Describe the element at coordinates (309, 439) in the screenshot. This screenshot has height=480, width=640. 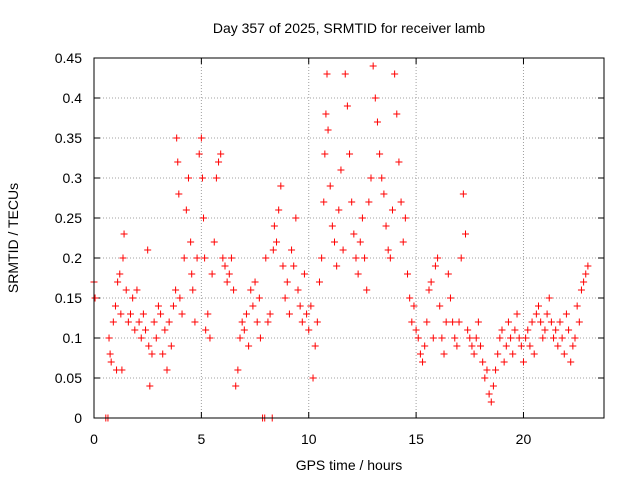
I see `x-tick-label: 10` at that location.